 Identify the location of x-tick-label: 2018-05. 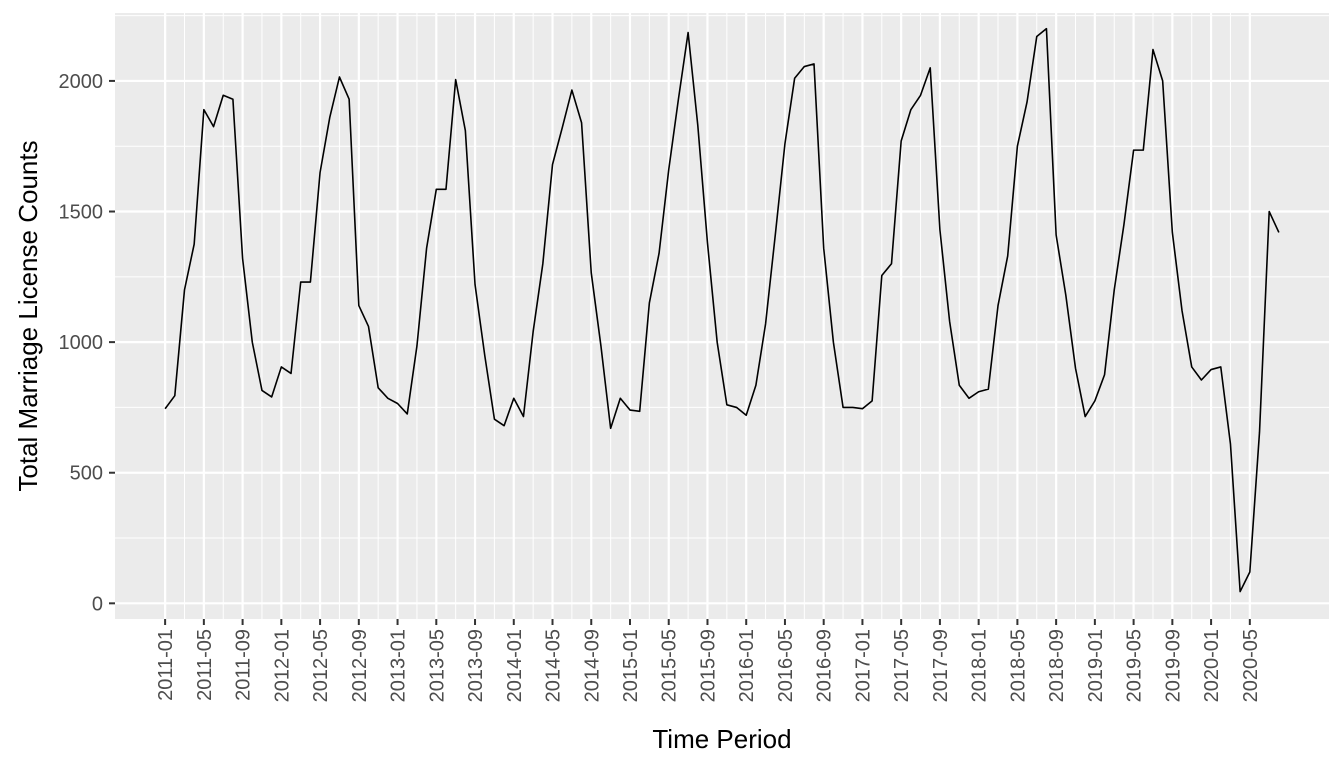
(1018, 665).